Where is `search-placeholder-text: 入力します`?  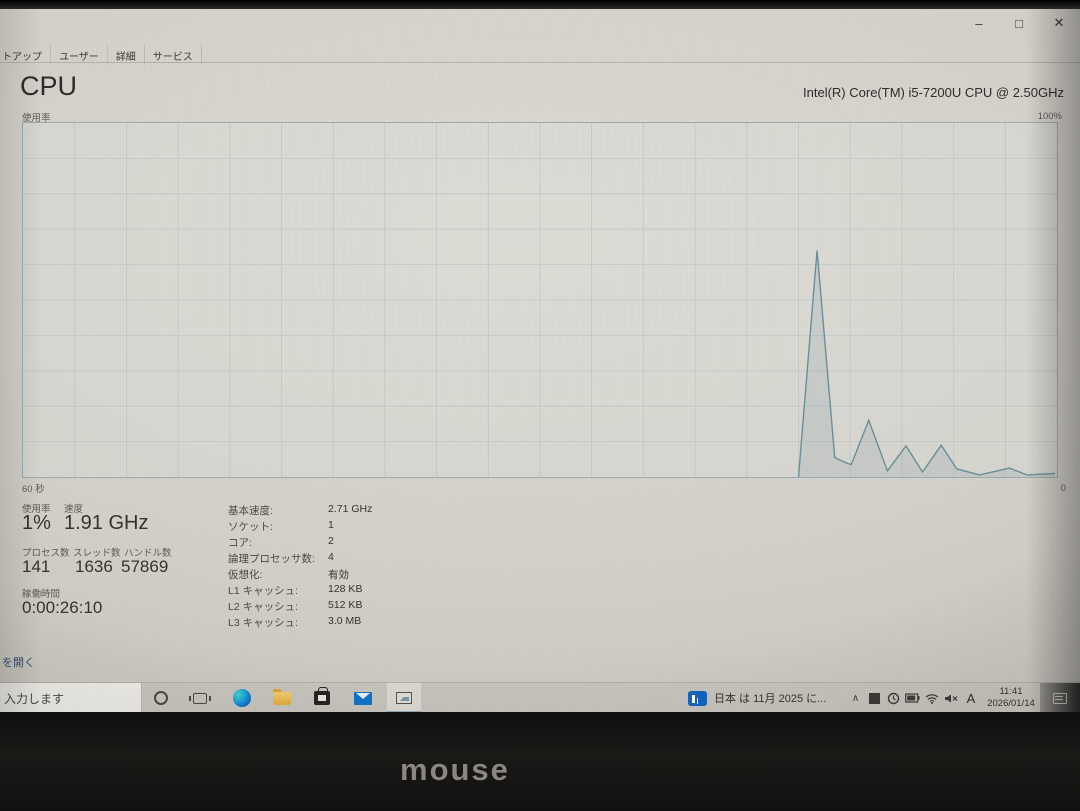 search-placeholder-text: 入力します is located at coordinates (34, 698).